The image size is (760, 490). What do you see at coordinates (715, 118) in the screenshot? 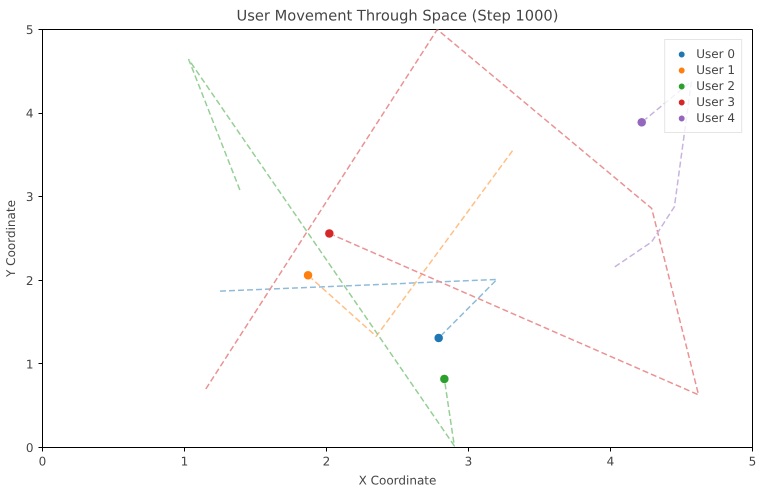
I see `legend-label: User 4` at bounding box center [715, 118].